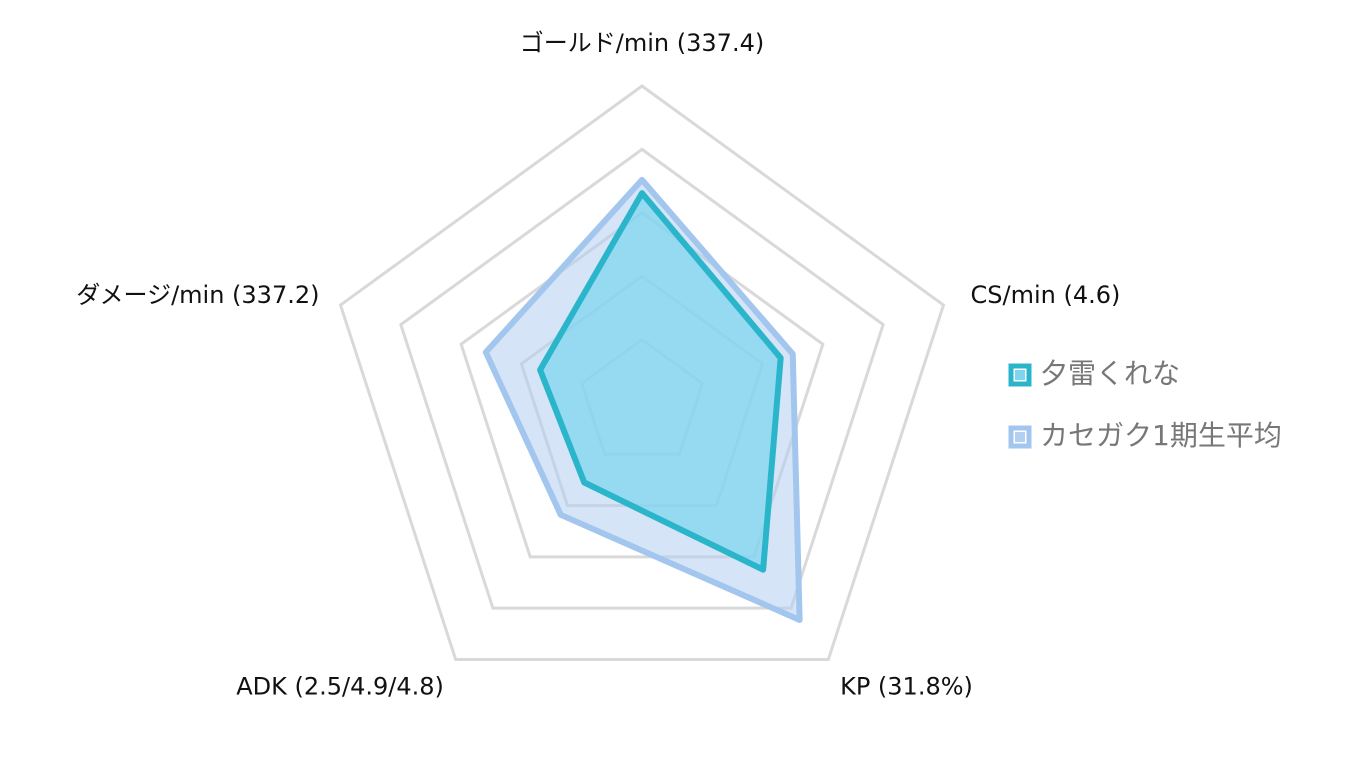  Describe the element at coordinates (197, 295) in the screenshot. I see `axis-label: ダメージ/min (337.2)` at that location.